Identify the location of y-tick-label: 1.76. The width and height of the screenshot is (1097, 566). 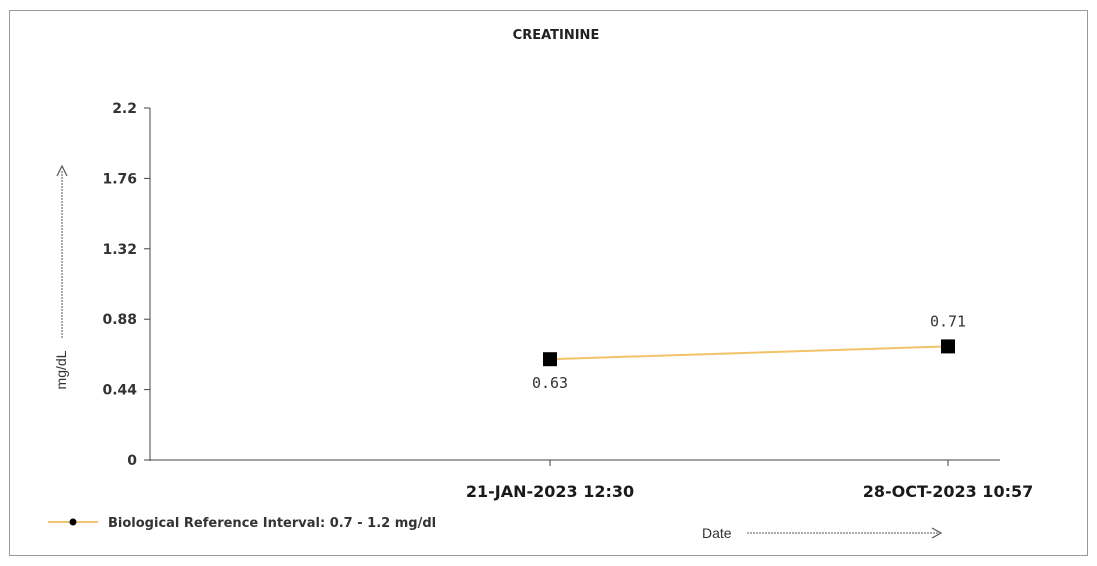
(119, 179).